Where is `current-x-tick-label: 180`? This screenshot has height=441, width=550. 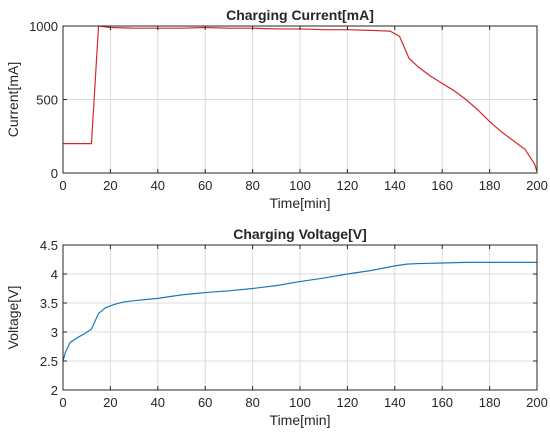
current-x-tick-label: 180 is located at coordinates (490, 185).